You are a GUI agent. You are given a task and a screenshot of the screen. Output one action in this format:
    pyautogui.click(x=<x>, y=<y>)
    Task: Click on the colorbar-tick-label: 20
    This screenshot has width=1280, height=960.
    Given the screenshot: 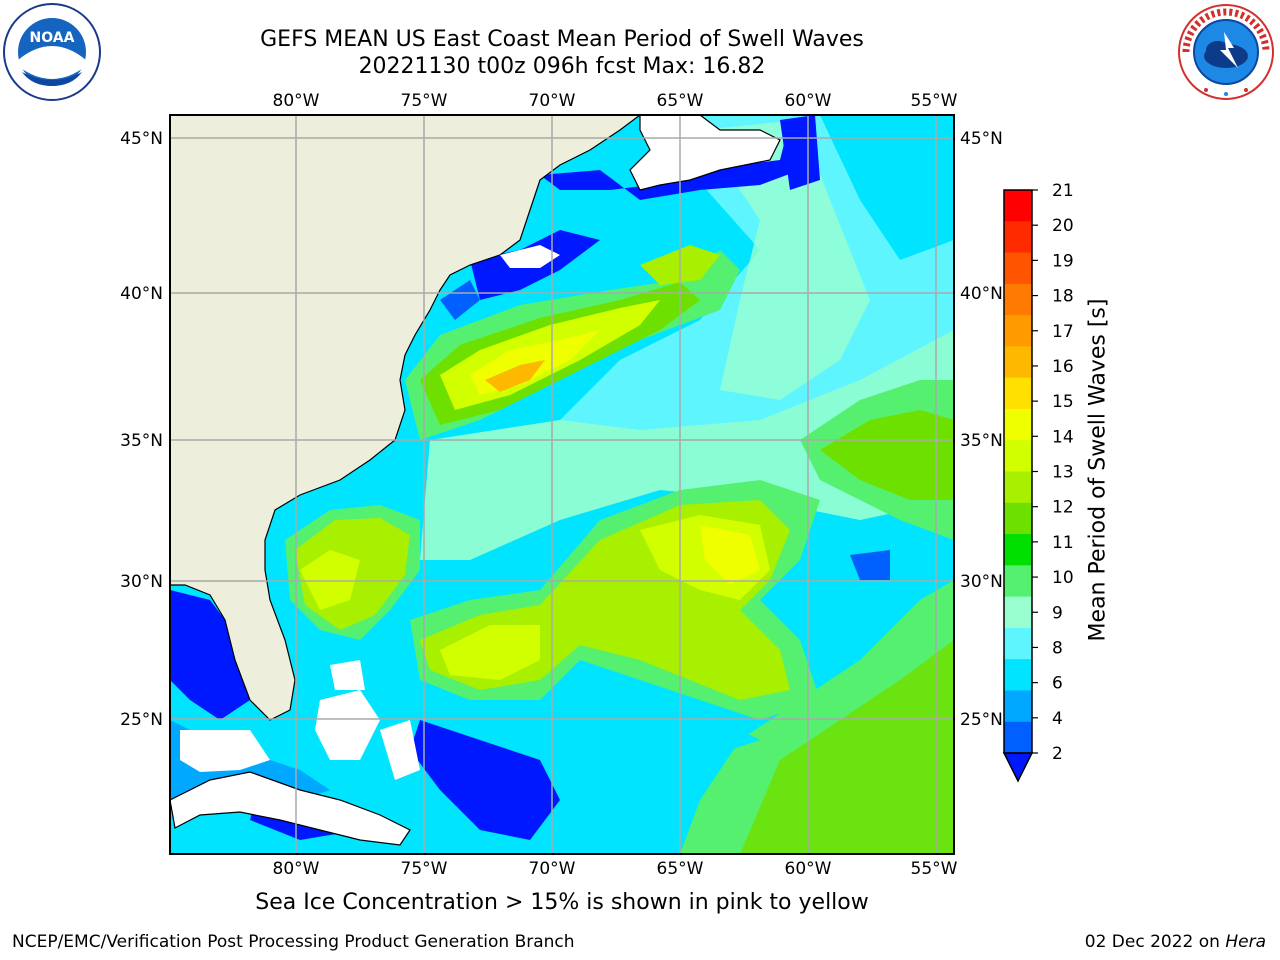 What is the action you would take?
    pyautogui.click(x=1063, y=226)
    